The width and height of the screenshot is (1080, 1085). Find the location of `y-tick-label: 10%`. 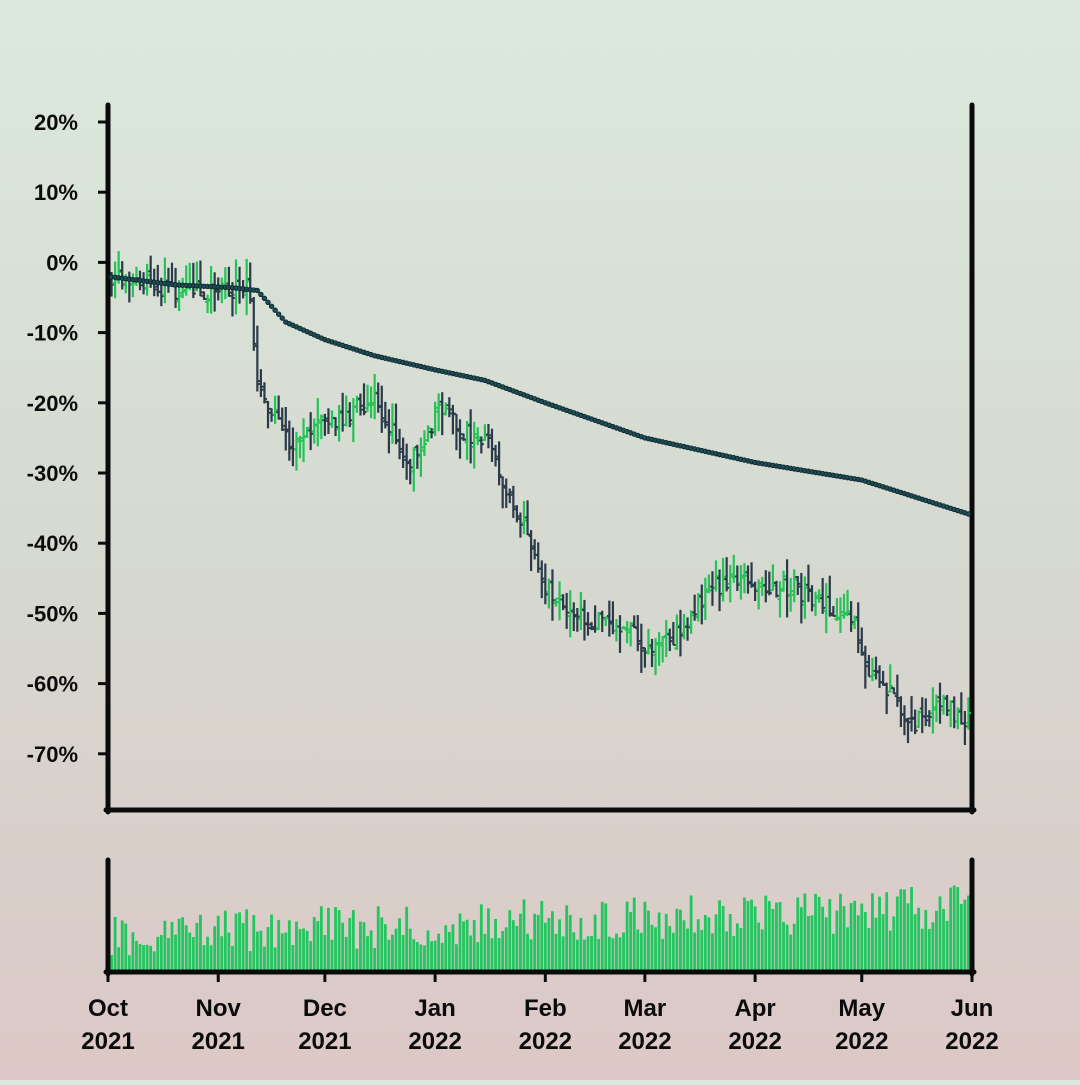

y-tick-label: 10% is located at coordinates (56, 192).